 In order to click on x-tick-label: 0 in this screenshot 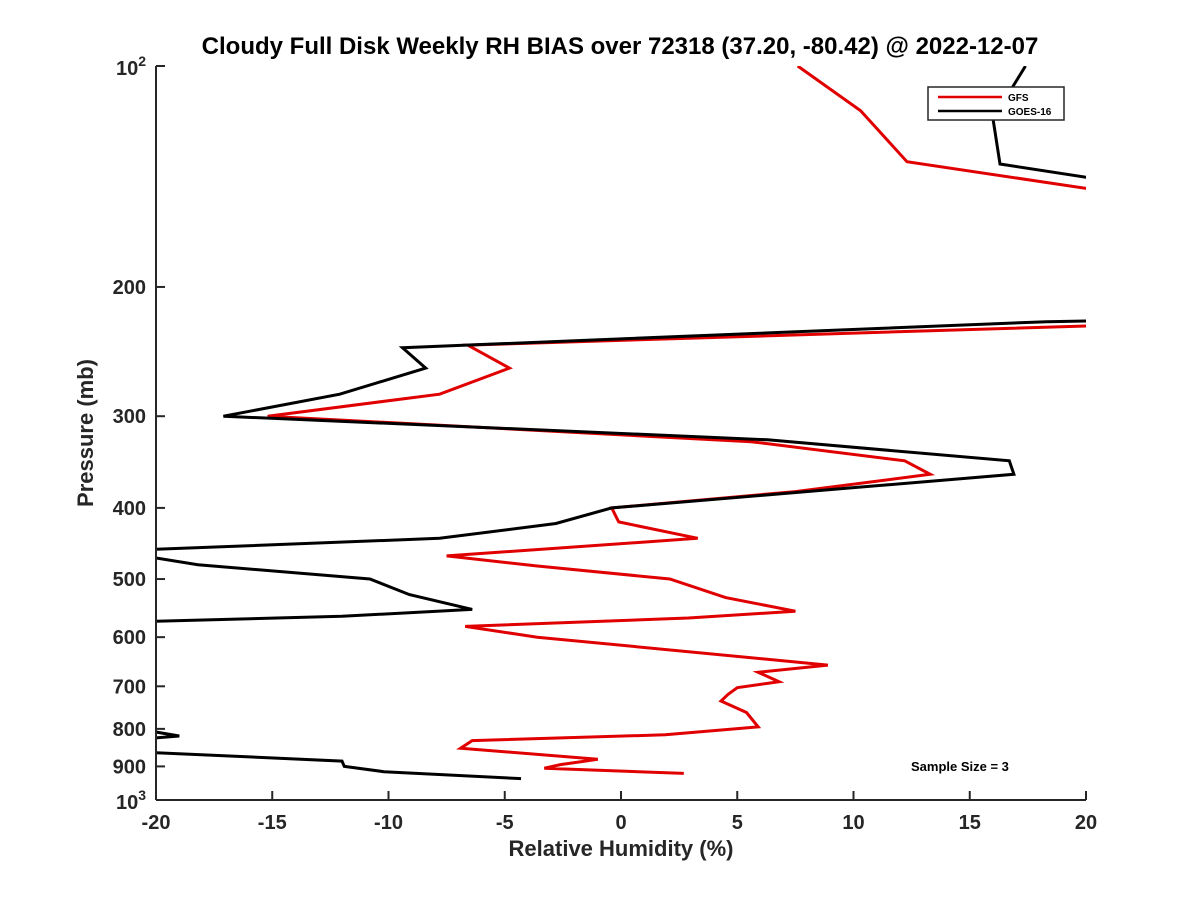, I will do `click(620, 823)`.